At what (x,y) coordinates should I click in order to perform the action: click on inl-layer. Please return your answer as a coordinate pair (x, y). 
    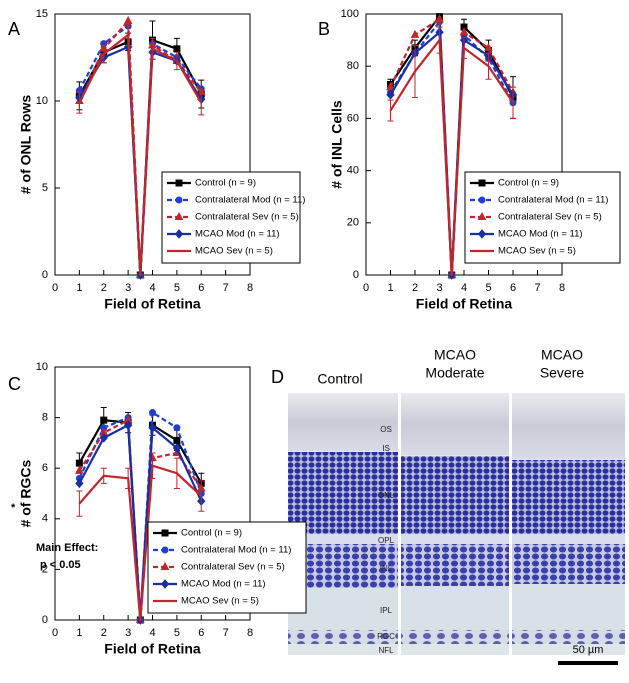
    Looking at the image, I should click on (455, 565).